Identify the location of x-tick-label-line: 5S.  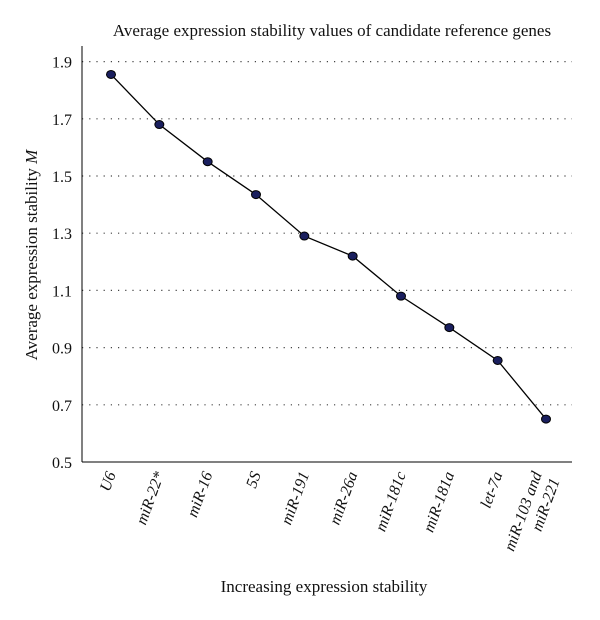
(253, 480).